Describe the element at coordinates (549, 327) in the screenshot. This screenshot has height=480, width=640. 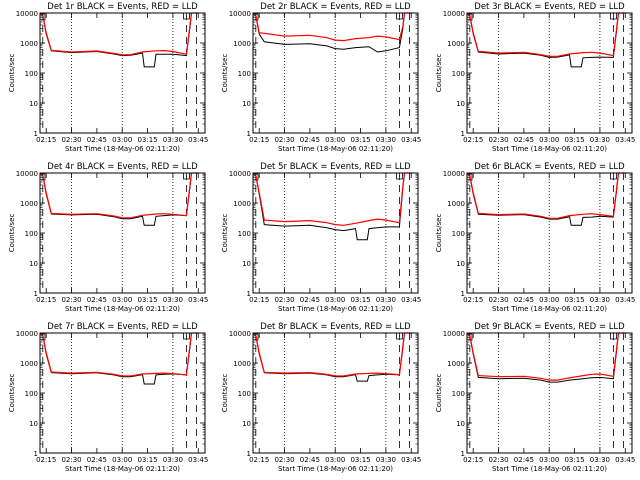
I see `chart-title: Det 9r BLACK = Events, RED = LLD` at that location.